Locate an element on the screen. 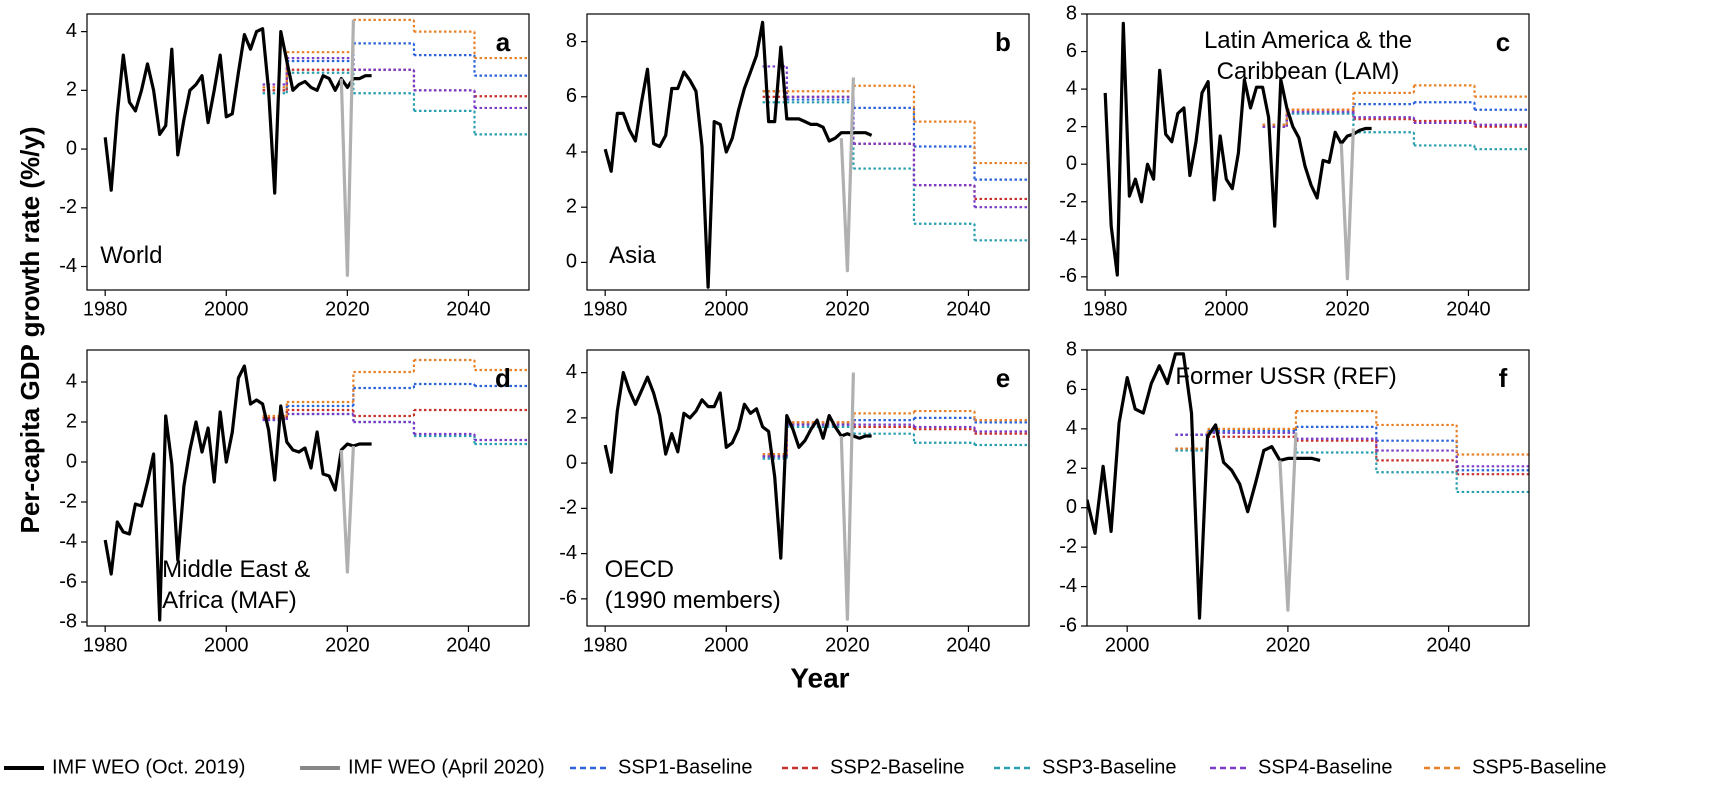  panel-annotation: (1990 members) is located at coordinates (693, 600).